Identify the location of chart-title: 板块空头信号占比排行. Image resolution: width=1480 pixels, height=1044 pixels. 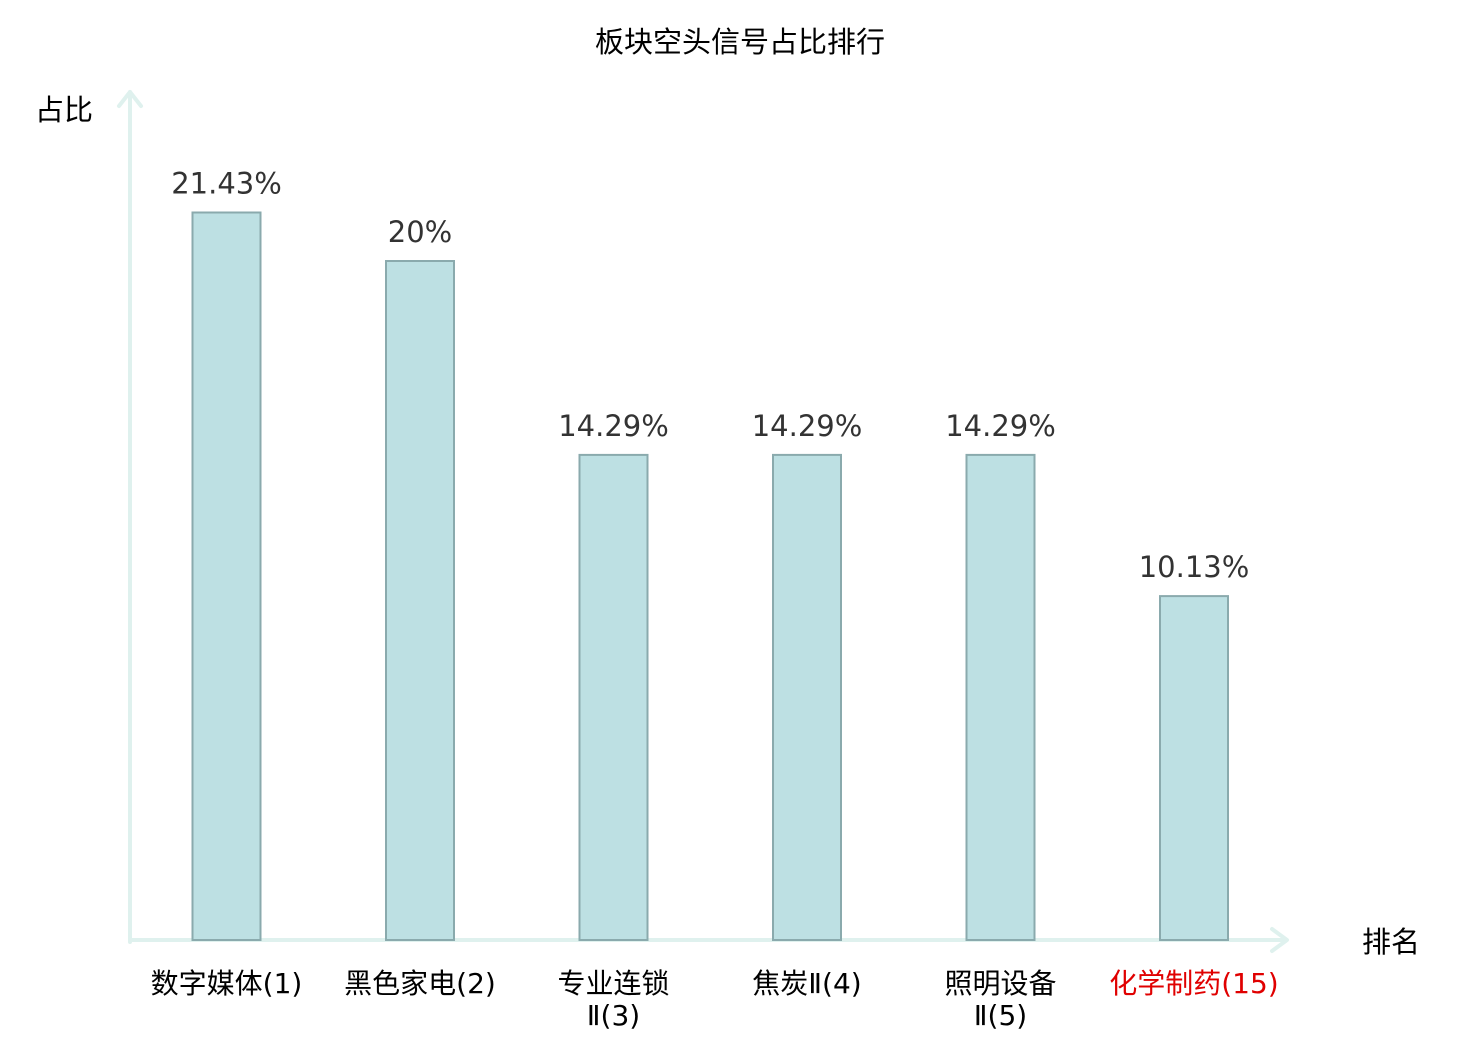
(740, 42).